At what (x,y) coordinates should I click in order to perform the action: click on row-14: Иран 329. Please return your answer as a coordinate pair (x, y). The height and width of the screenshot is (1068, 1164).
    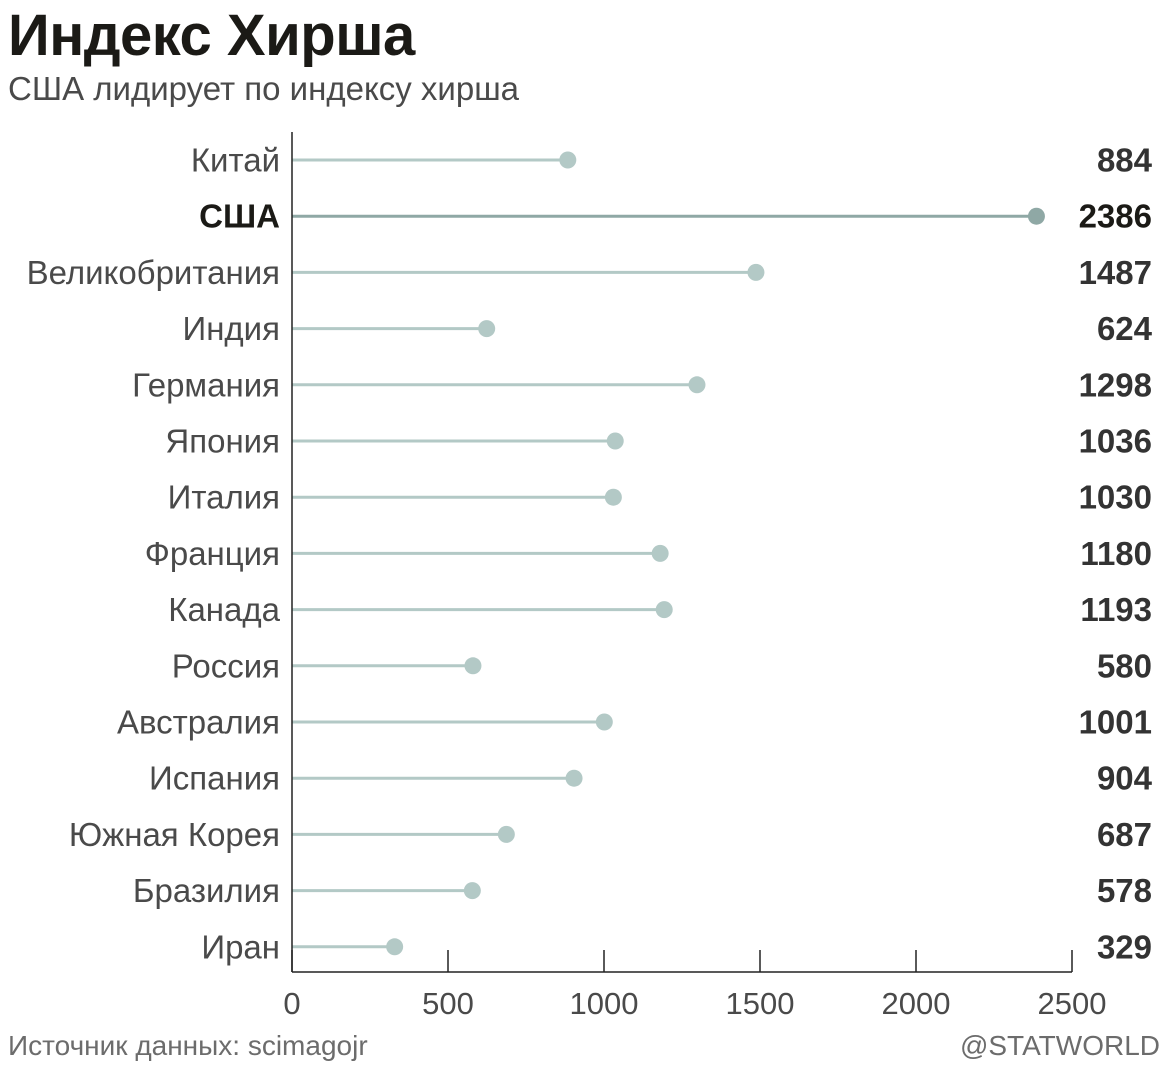
    Looking at the image, I should click on (676, 946).